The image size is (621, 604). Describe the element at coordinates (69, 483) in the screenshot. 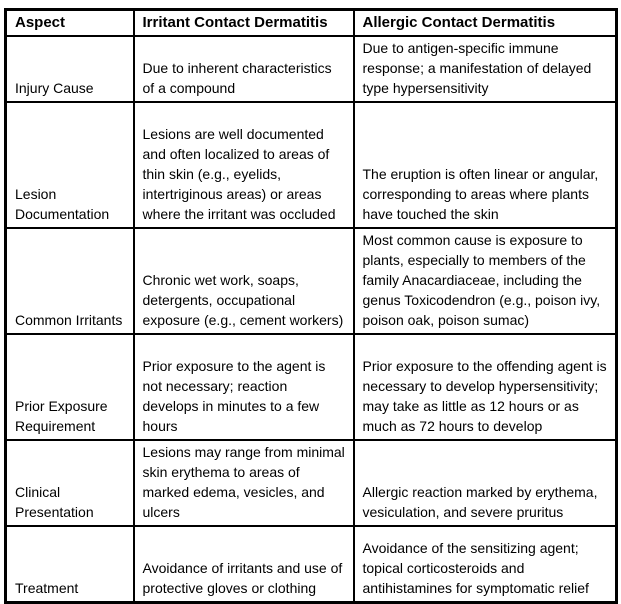

I see `aspect-label: Clinical Presentation` at that location.